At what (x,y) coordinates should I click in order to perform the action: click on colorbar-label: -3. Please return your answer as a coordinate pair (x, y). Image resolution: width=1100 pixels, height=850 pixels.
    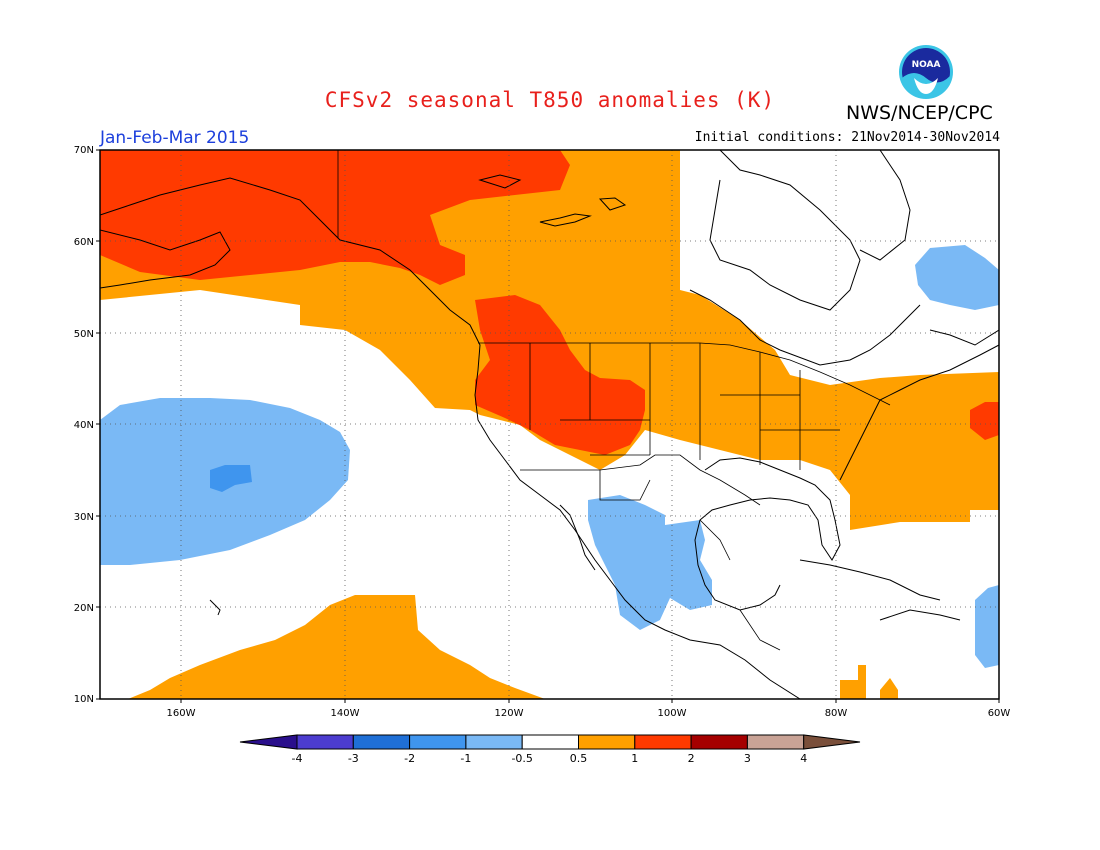
    Looking at the image, I should click on (353, 758).